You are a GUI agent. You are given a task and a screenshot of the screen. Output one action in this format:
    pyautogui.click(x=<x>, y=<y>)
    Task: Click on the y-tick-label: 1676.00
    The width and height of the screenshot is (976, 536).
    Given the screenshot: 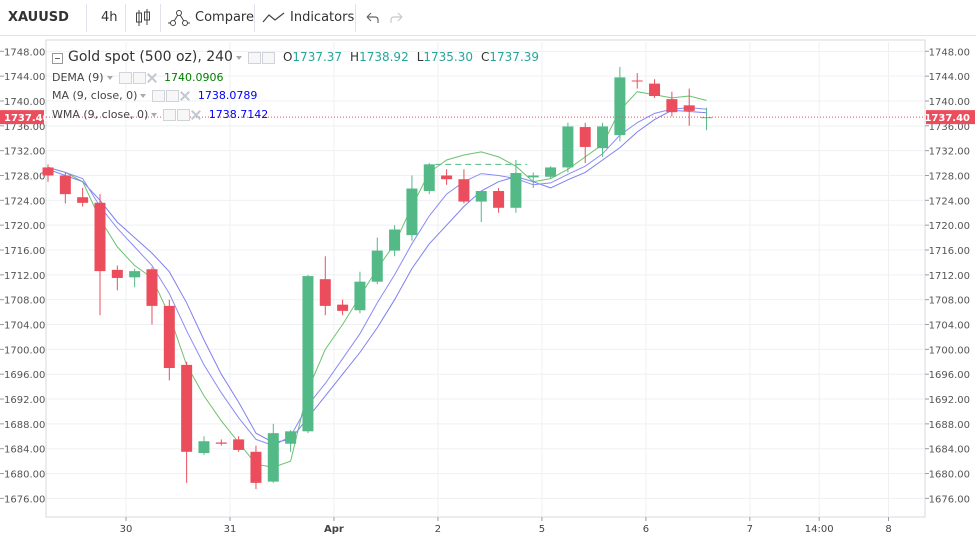 What is the action you would take?
    pyautogui.click(x=949, y=499)
    